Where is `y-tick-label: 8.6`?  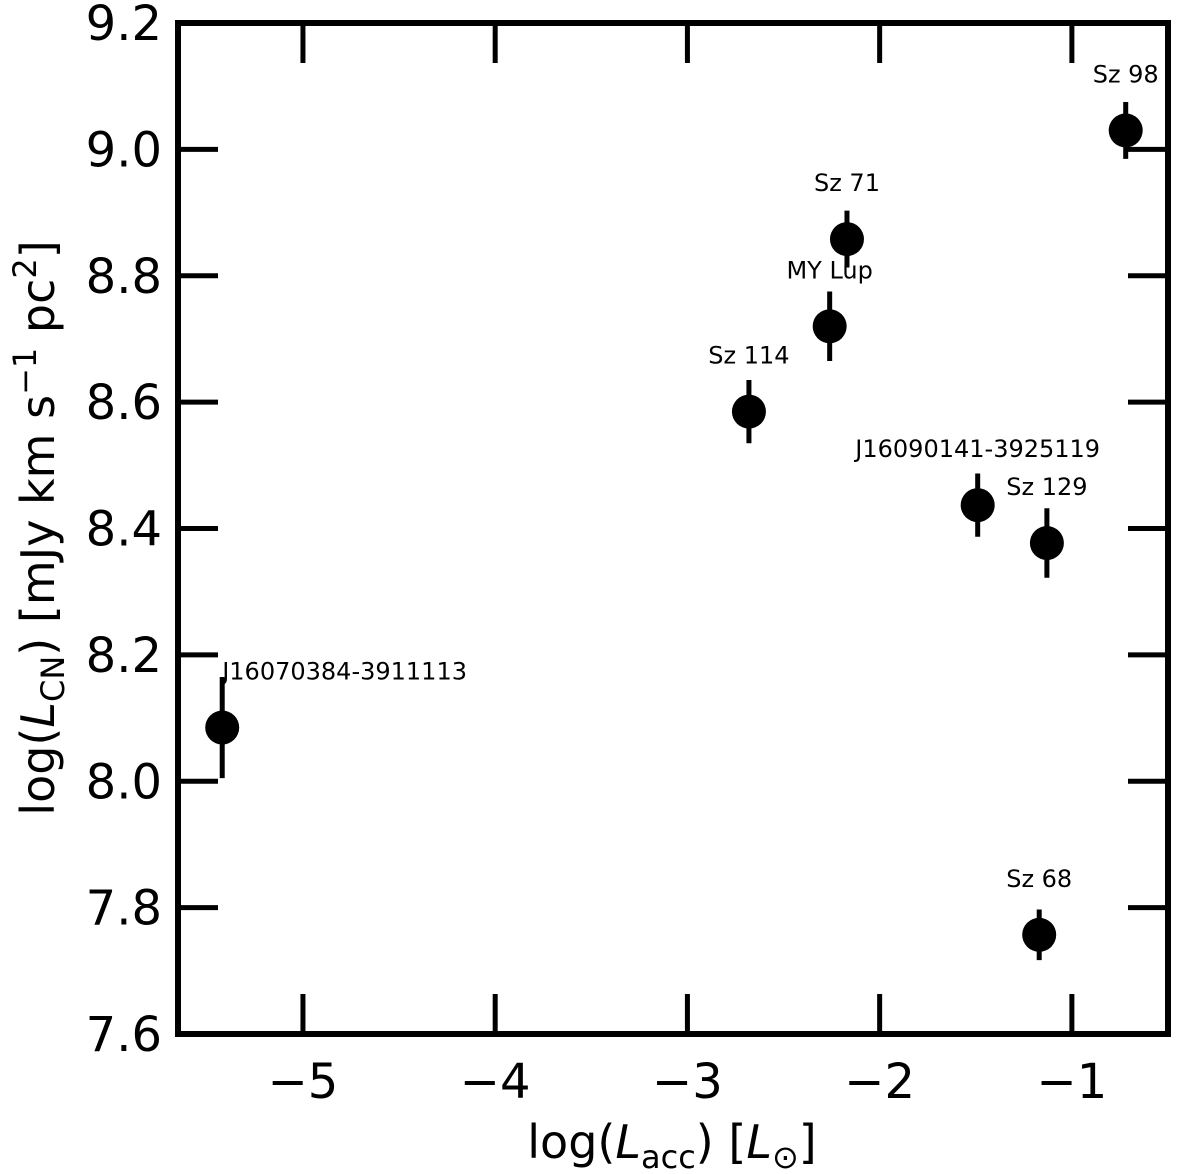
y-tick-label: 8.6 is located at coordinates (124, 403).